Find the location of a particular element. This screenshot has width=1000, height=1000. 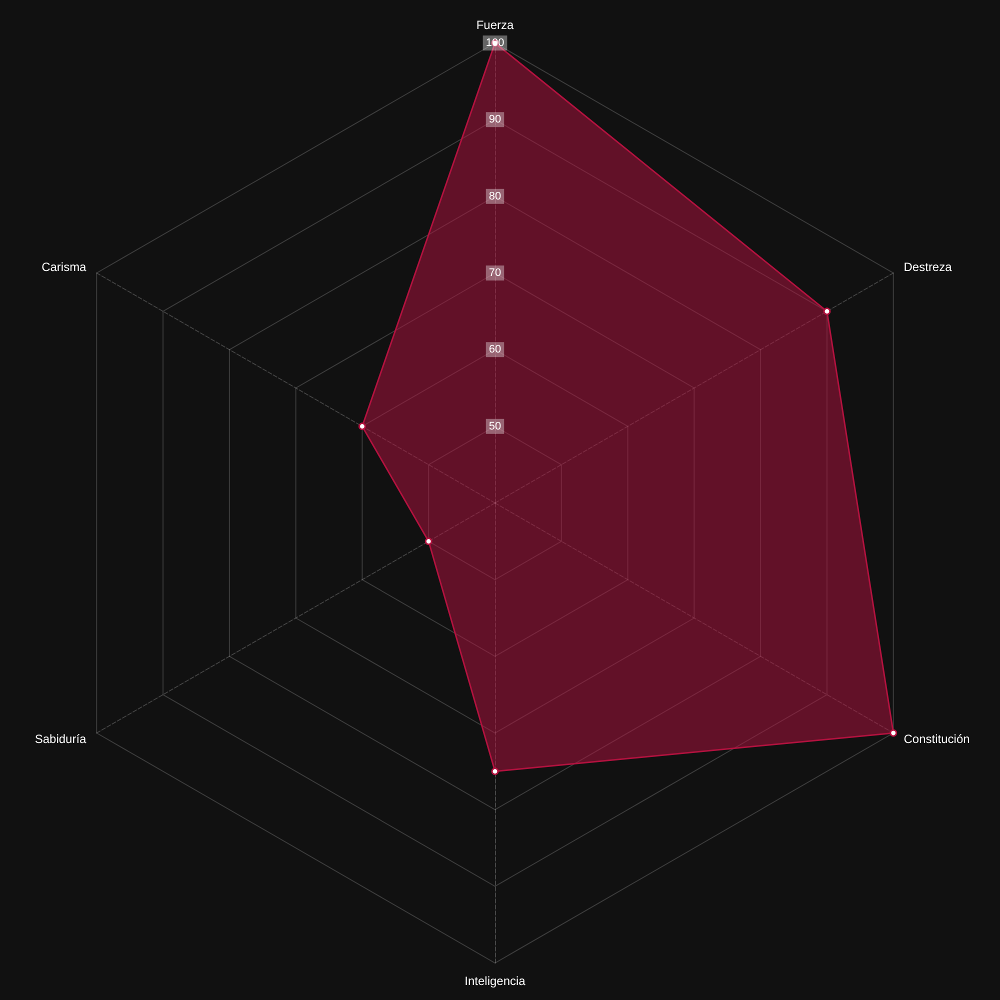

y-tick-label: 60 is located at coordinates (495, 350).